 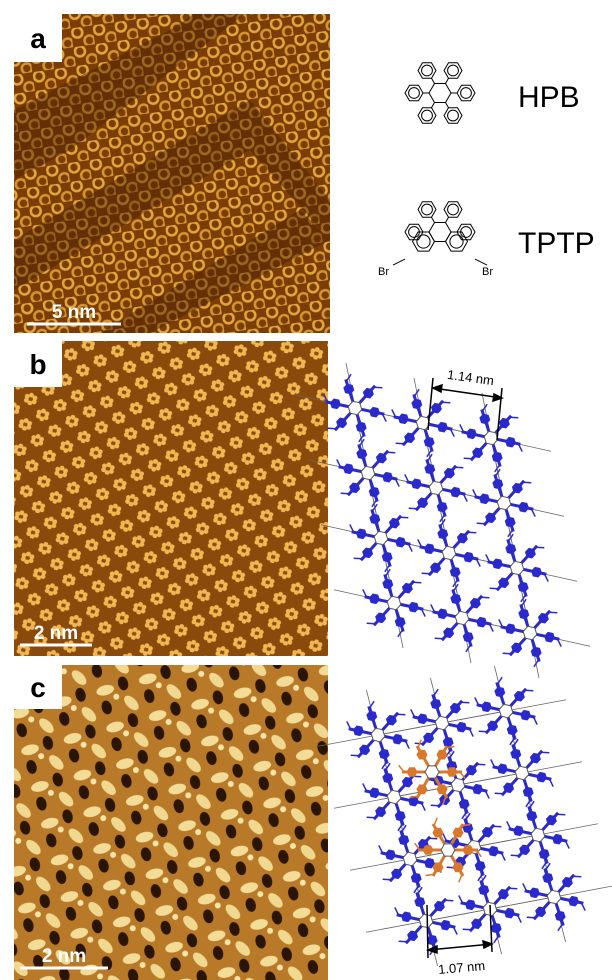 I want to click on structures, so click(x=440, y=164).